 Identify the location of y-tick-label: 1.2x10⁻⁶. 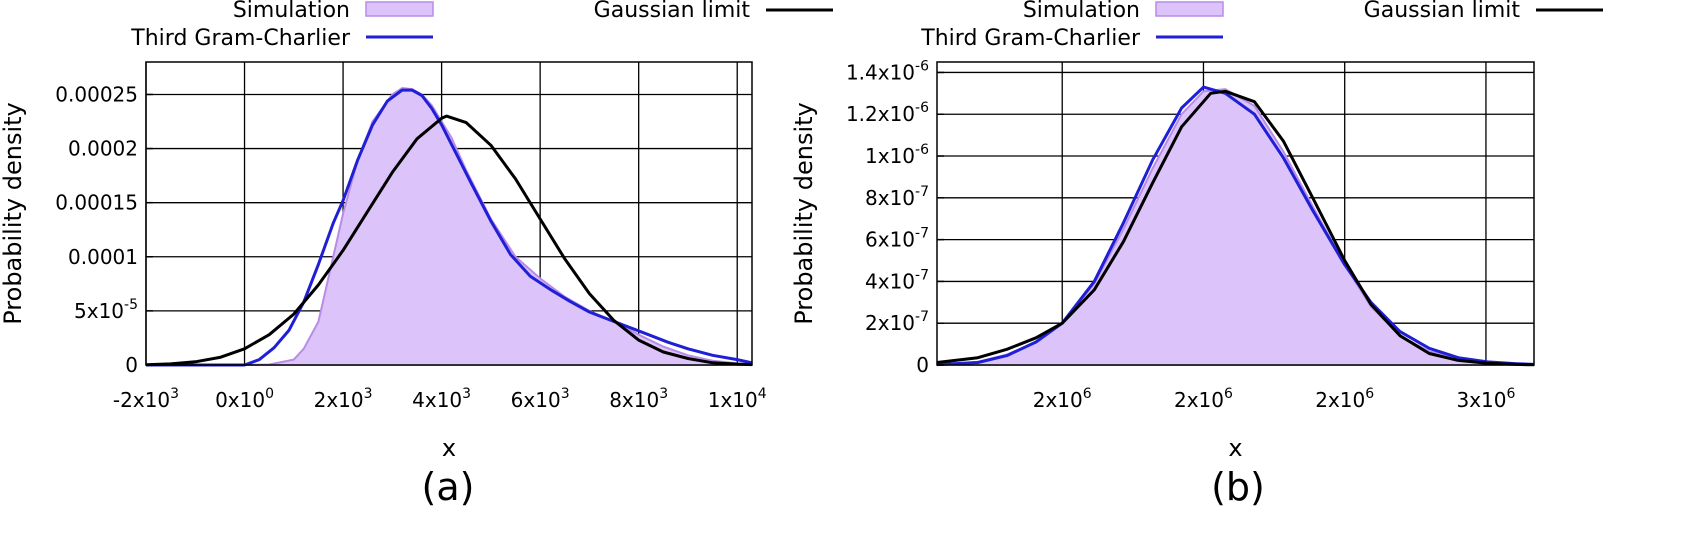
(887, 113).